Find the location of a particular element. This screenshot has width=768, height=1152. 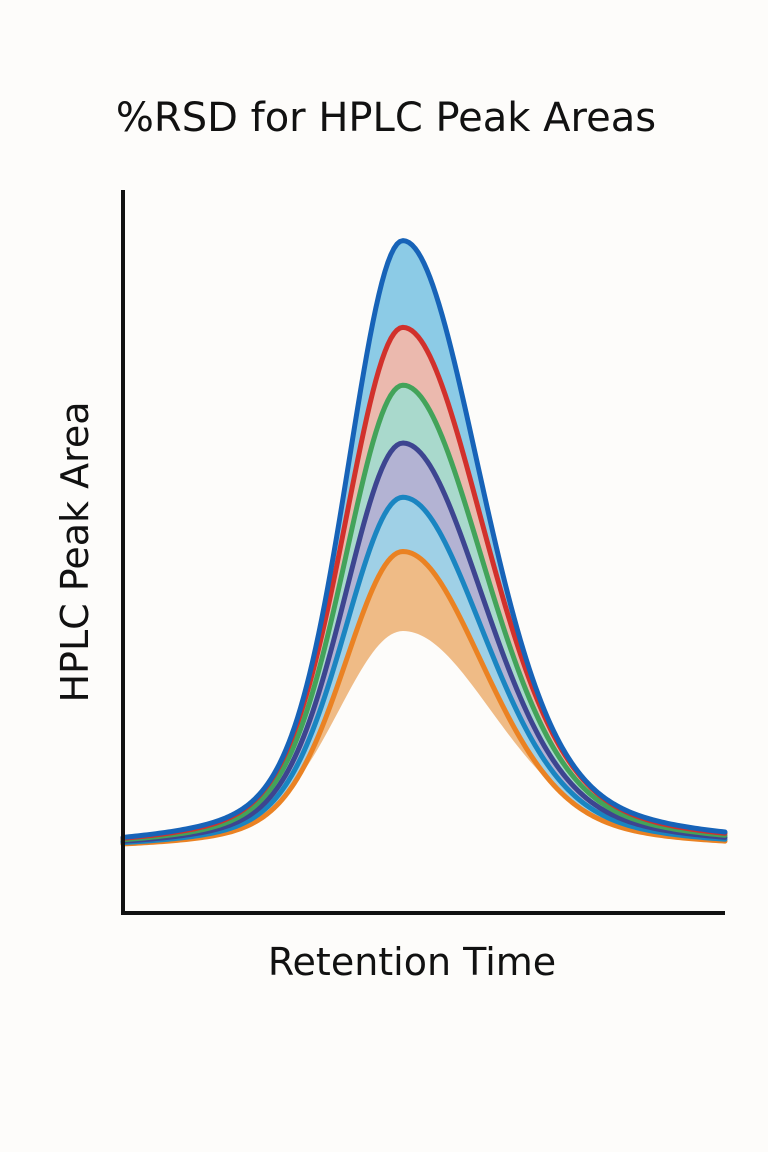

x-axis-label: Retention Time is located at coordinates (412, 962).